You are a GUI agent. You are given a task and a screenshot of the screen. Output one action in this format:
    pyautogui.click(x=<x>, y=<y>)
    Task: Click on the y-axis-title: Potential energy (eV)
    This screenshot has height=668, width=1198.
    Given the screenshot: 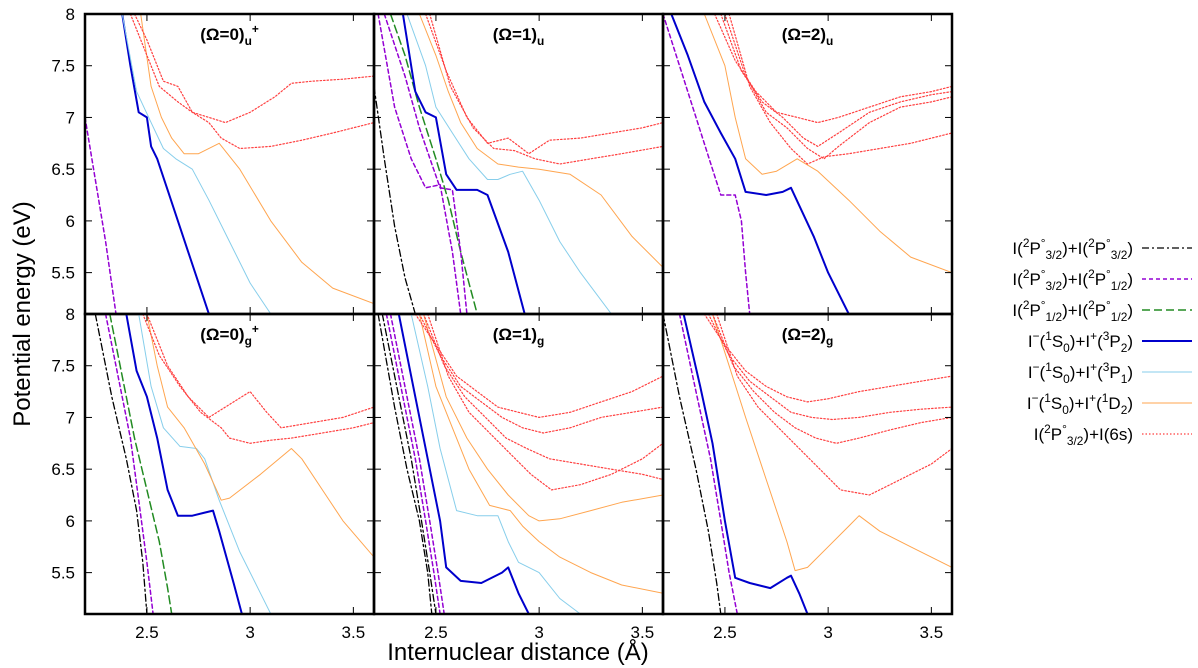 What is the action you would take?
    pyautogui.click(x=22, y=313)
    